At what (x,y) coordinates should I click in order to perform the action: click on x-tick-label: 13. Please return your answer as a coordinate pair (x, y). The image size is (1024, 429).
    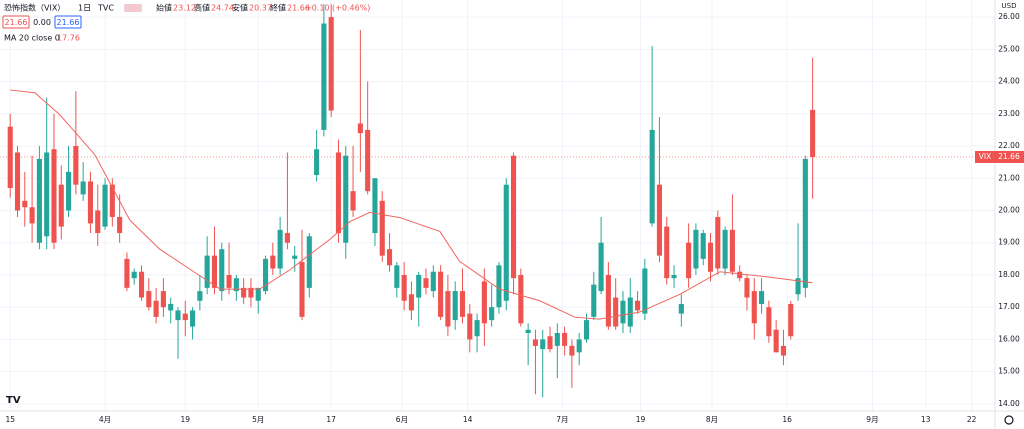
    Looking at the image, I should click on (926, 419).